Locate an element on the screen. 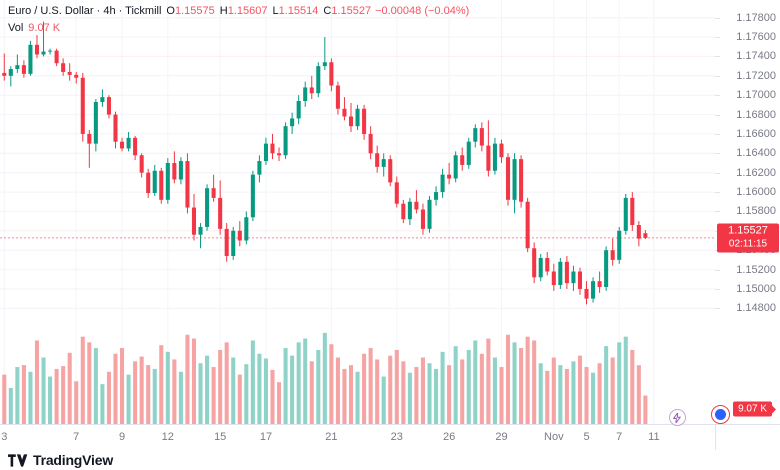 This screenshot has width=780, height=470. price-tick-label: 1.16800 is located at coordinates (756, 114).